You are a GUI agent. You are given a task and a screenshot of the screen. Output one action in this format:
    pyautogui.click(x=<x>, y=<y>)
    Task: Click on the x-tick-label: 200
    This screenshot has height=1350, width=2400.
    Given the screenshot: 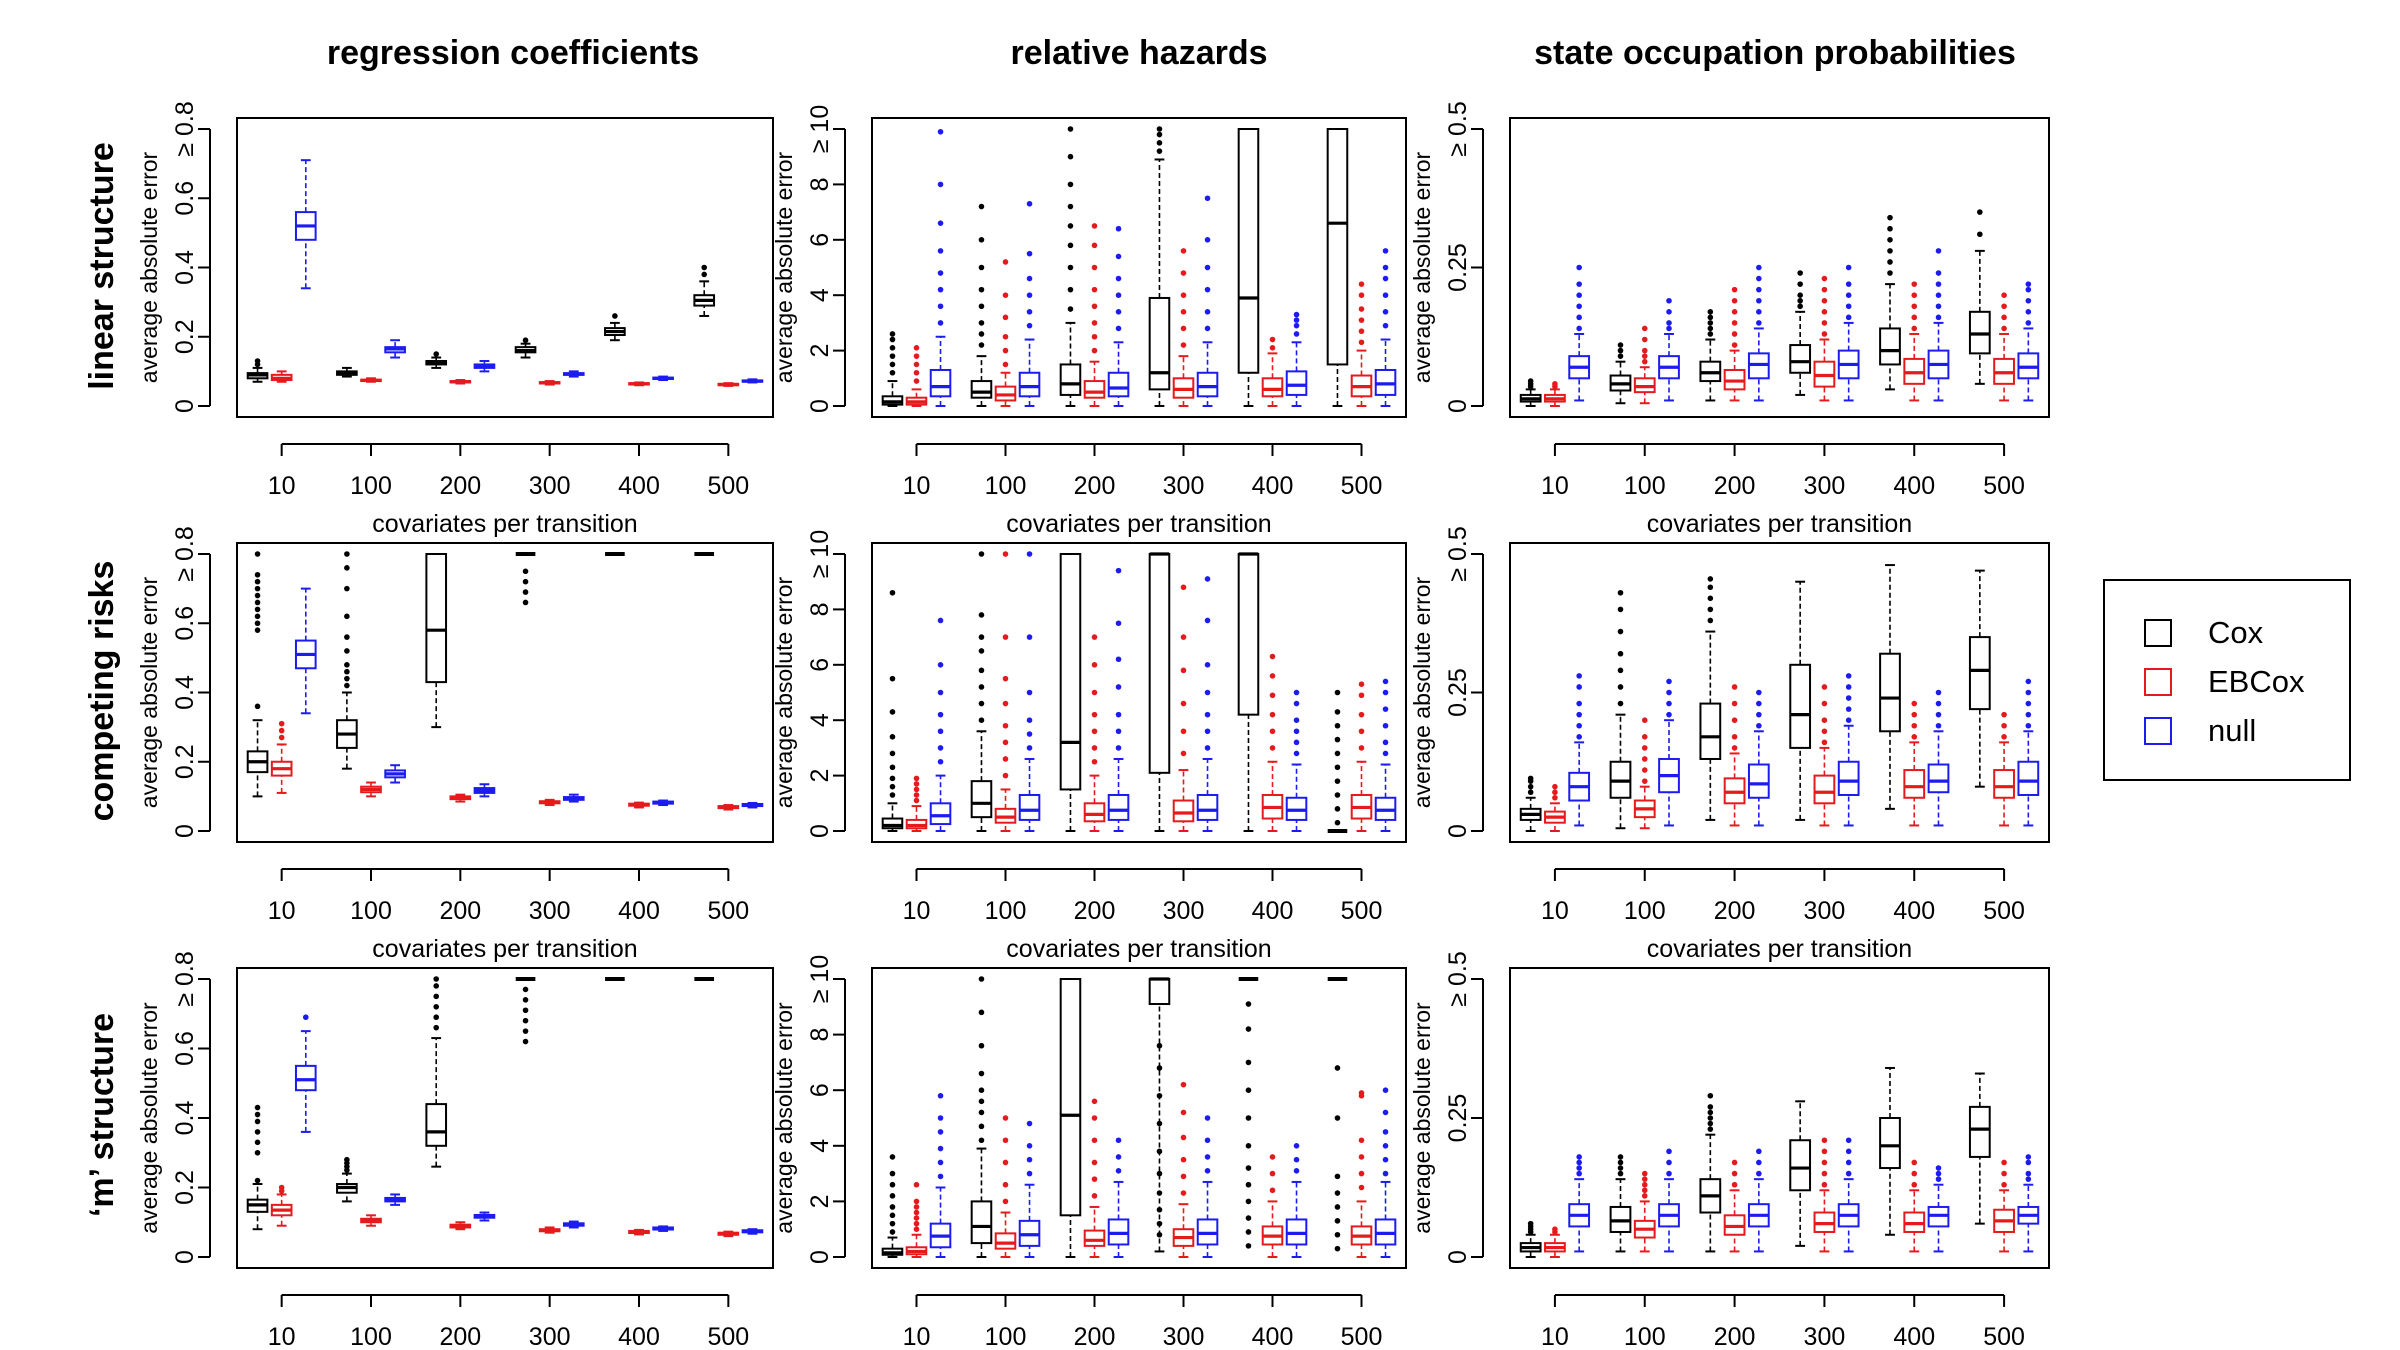 What is the action you would take?
    pyautogui.click(x=1095, y=1336)
    